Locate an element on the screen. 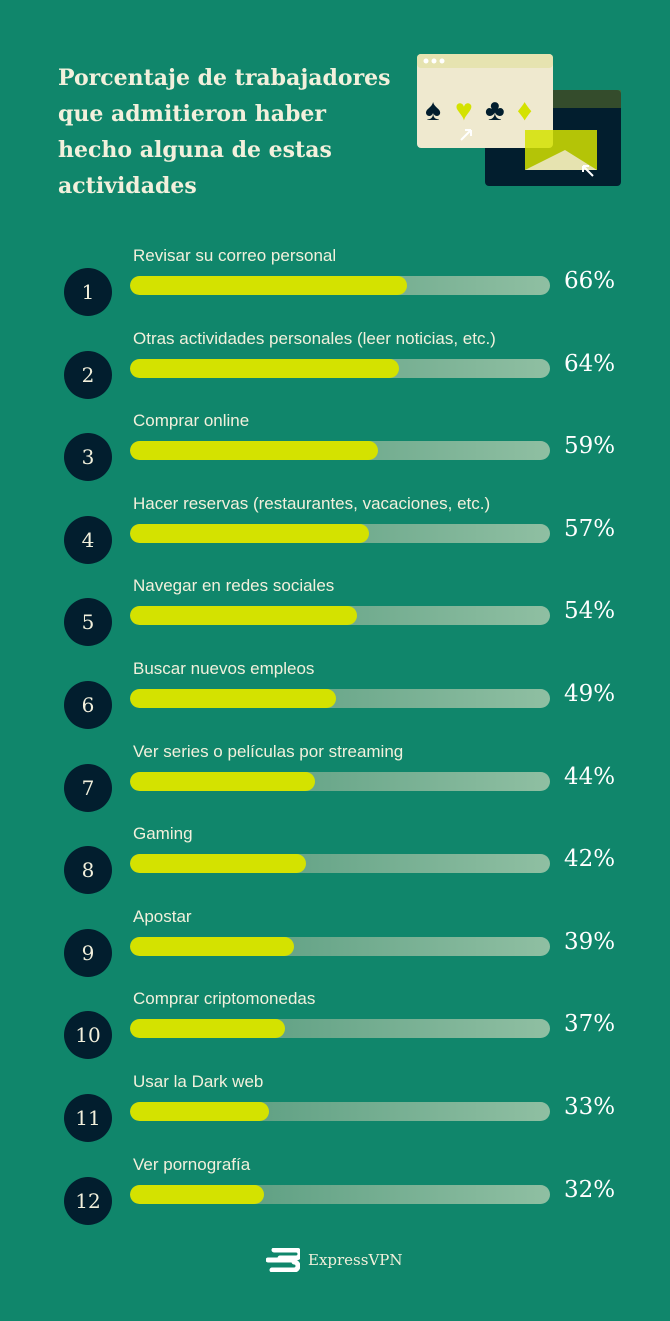 This screenshot has width=670, height=1321. bar-row: 11 Usar la Dark web 33% is located at coordinates (335, 1126).